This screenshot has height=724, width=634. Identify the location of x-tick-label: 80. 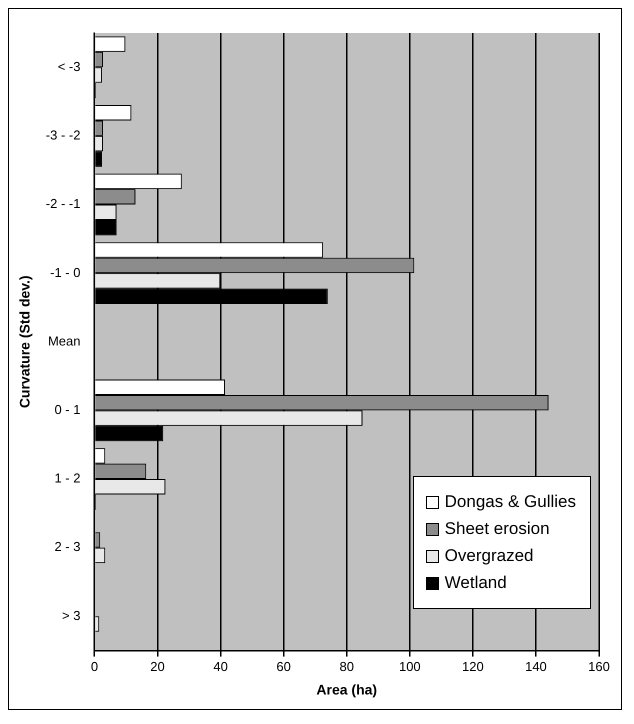
(347, 666).